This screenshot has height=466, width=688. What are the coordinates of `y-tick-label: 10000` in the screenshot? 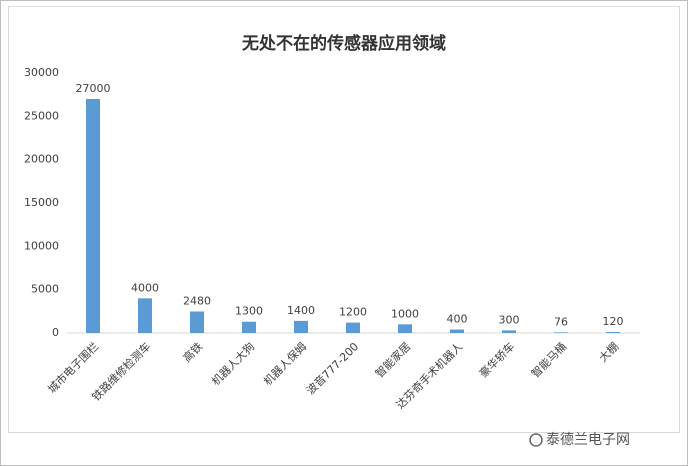 It's located at (41, 245).